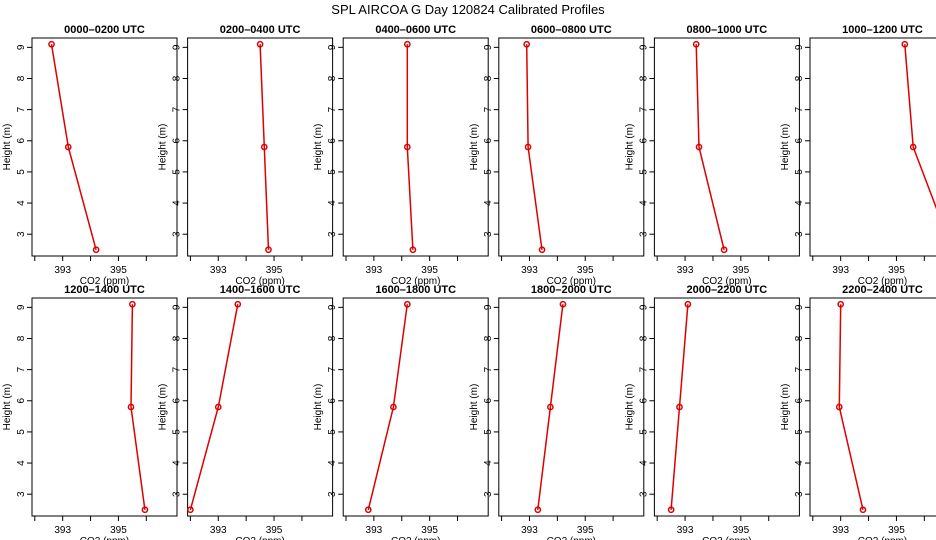 The height and width of the screenshot is (540, 936). I want to click on panel-title: 1600–1800 UTC, so click(415, 290).